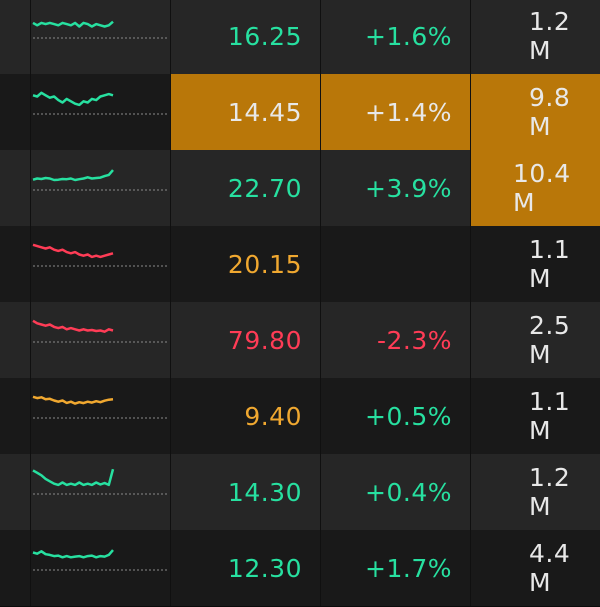 This screenshot has width=600, height=607. What do you see at coordinates (395, 188) in the screenshot?
I see `change-cell: +3.9%` at bounding box center [395, 188].